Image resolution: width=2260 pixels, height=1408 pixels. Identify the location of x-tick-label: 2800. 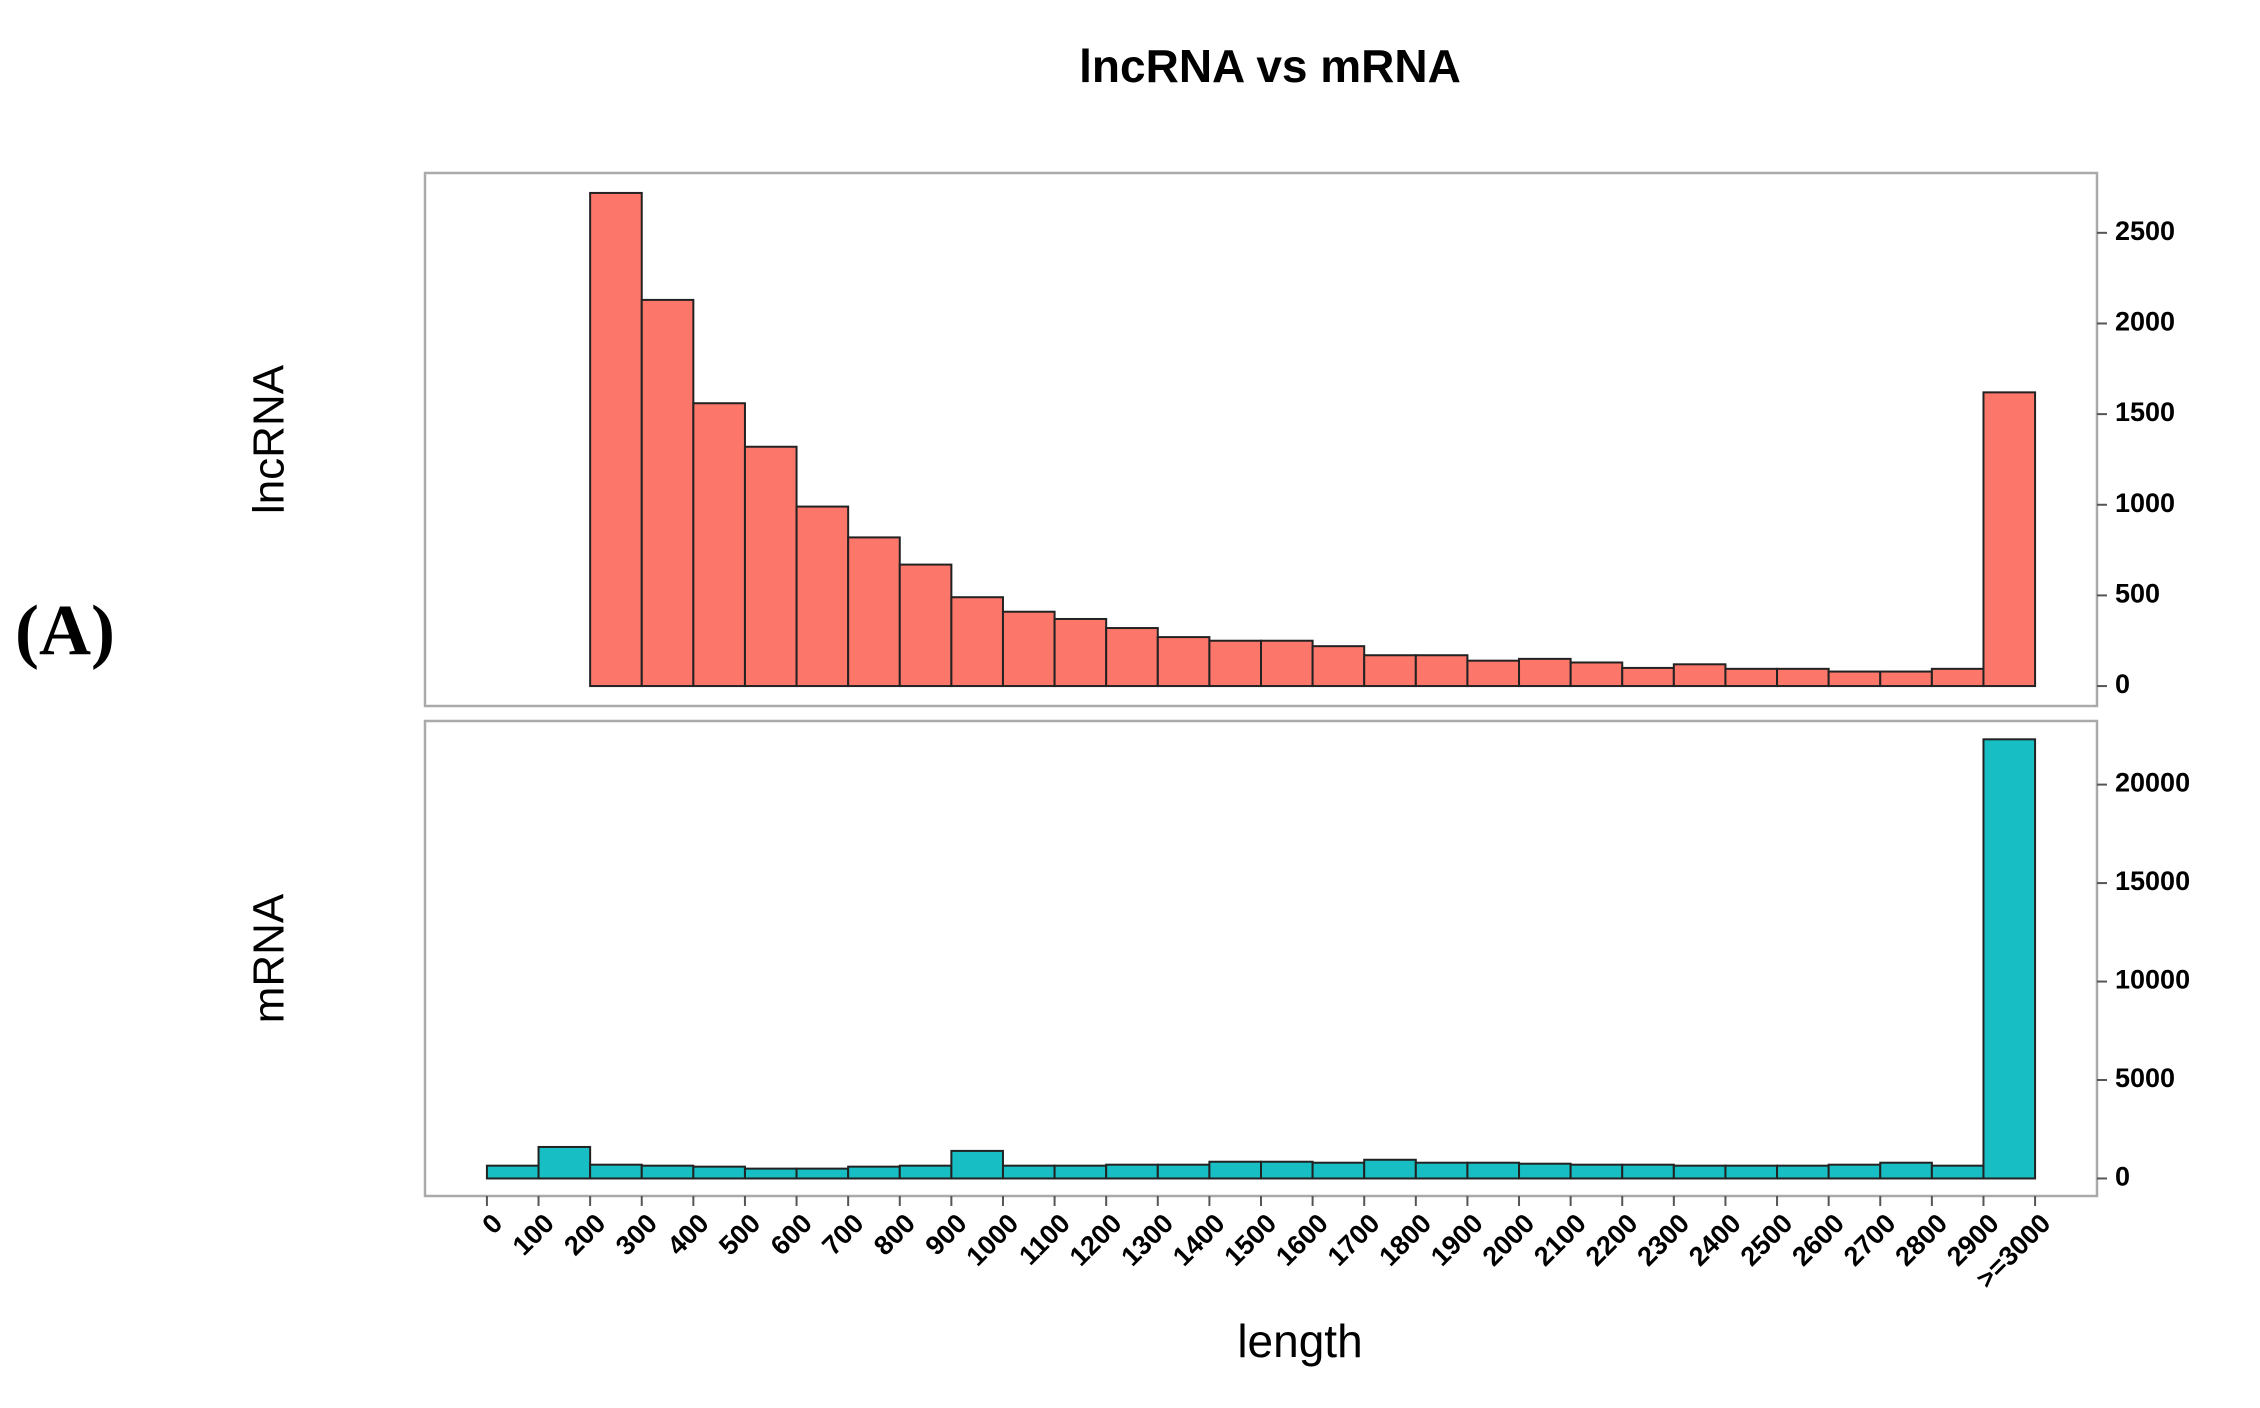
(1921, 1240).